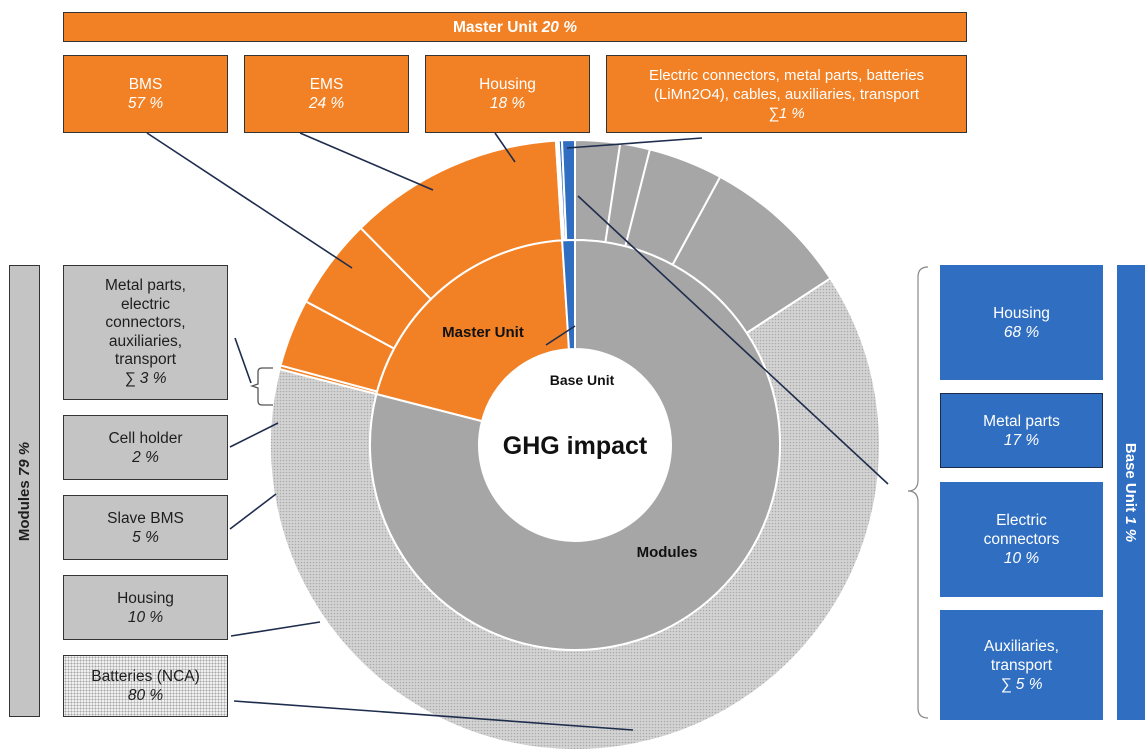  I want to click on base-metal-parts-pct: 17 %, so click(1021, 440).